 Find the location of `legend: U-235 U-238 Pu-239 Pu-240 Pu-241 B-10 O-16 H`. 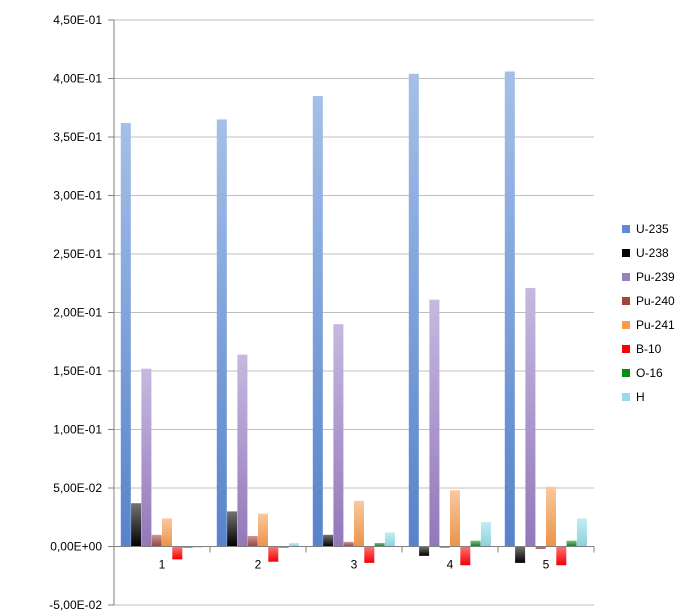

legend: U-235 U-238 Pu-239 Pu-240 Pu-241 B-10 O-16 H is located at coordinates (648, 313).